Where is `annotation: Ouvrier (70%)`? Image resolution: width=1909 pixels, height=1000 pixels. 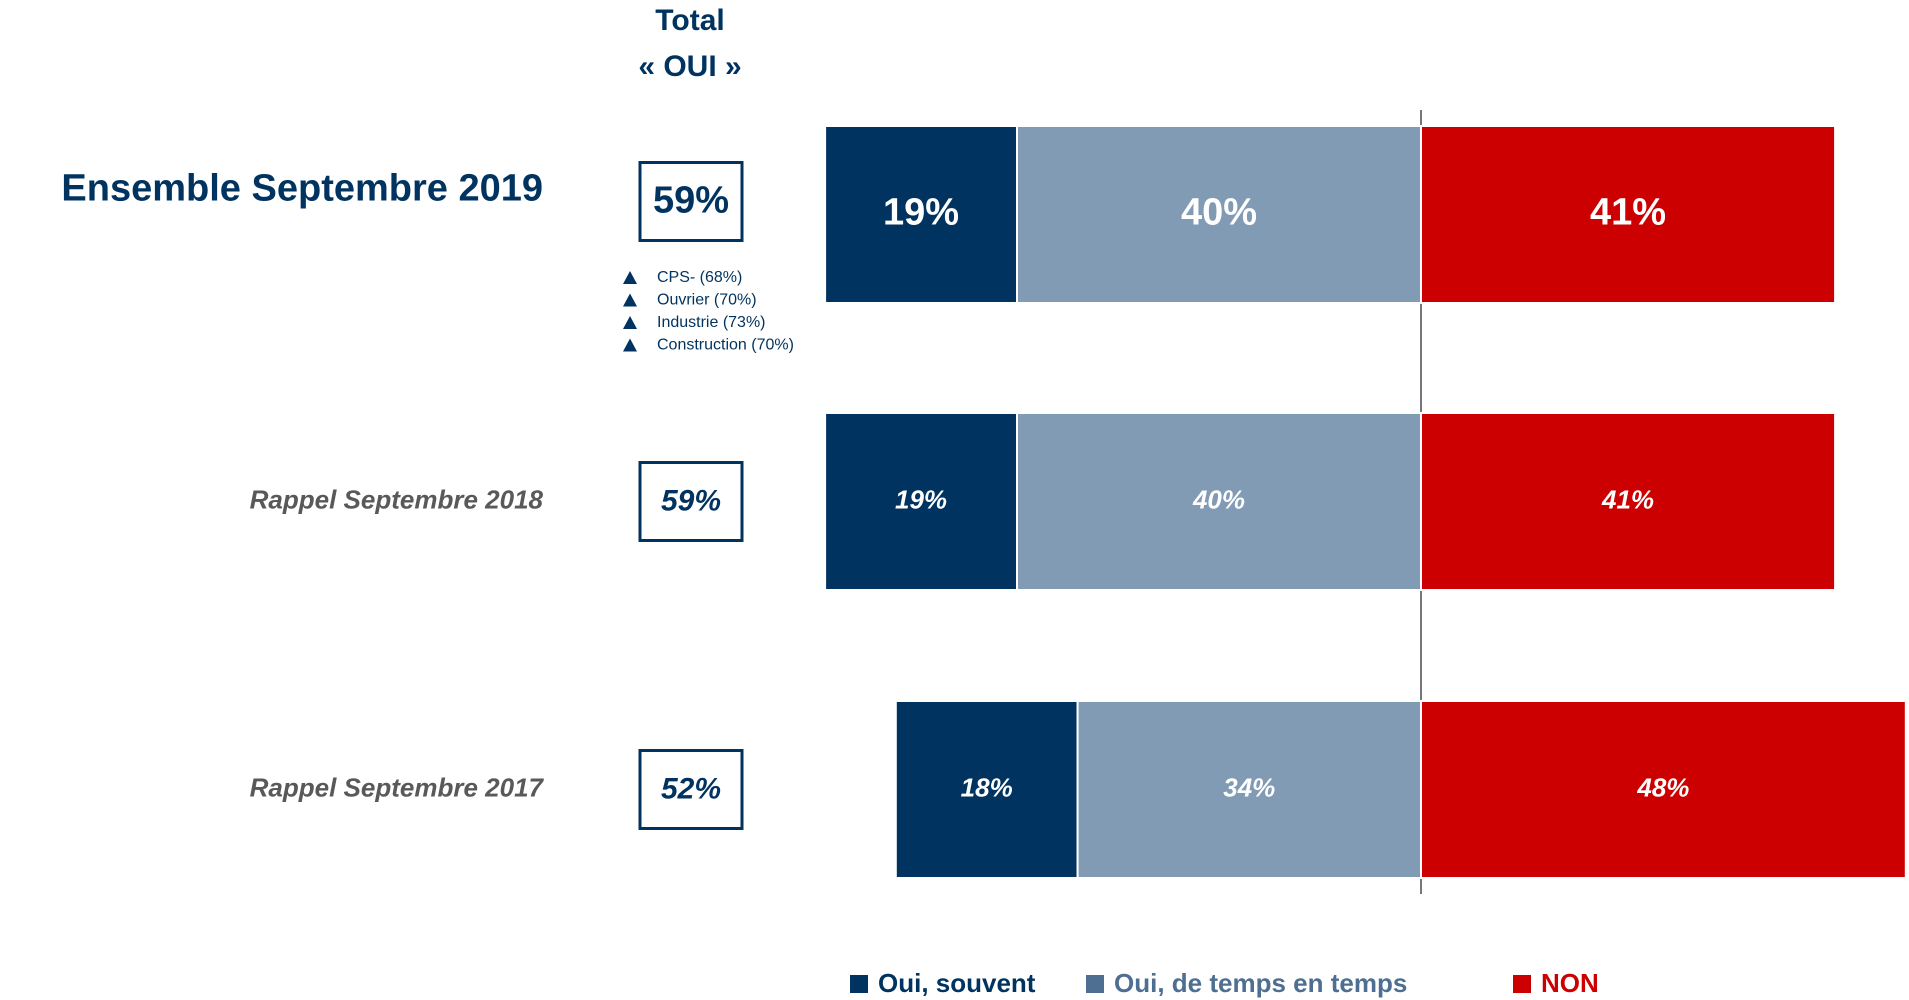 annotation: Ouvrier (70%) is located at coordinates (707, 300).